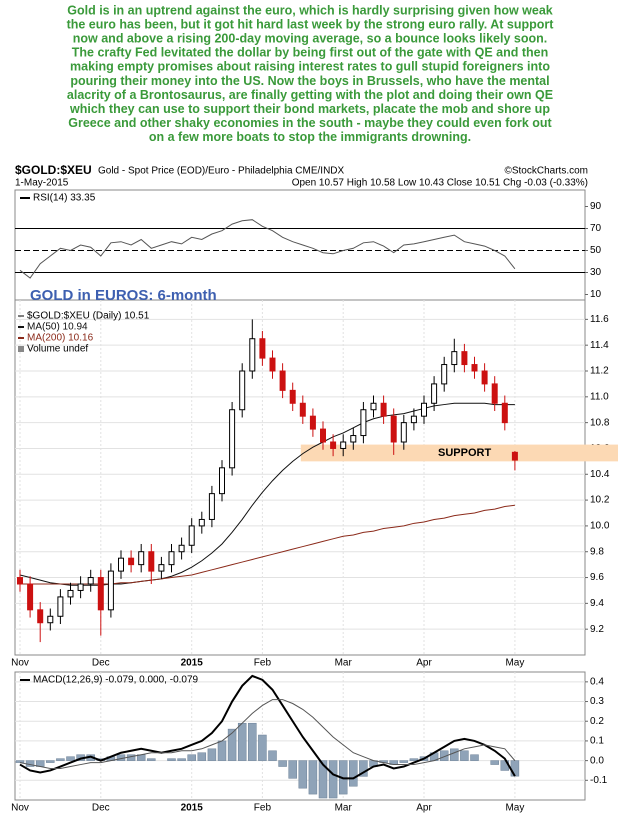  I want to click on y-tick-label: 0.2, so click(597, 721).